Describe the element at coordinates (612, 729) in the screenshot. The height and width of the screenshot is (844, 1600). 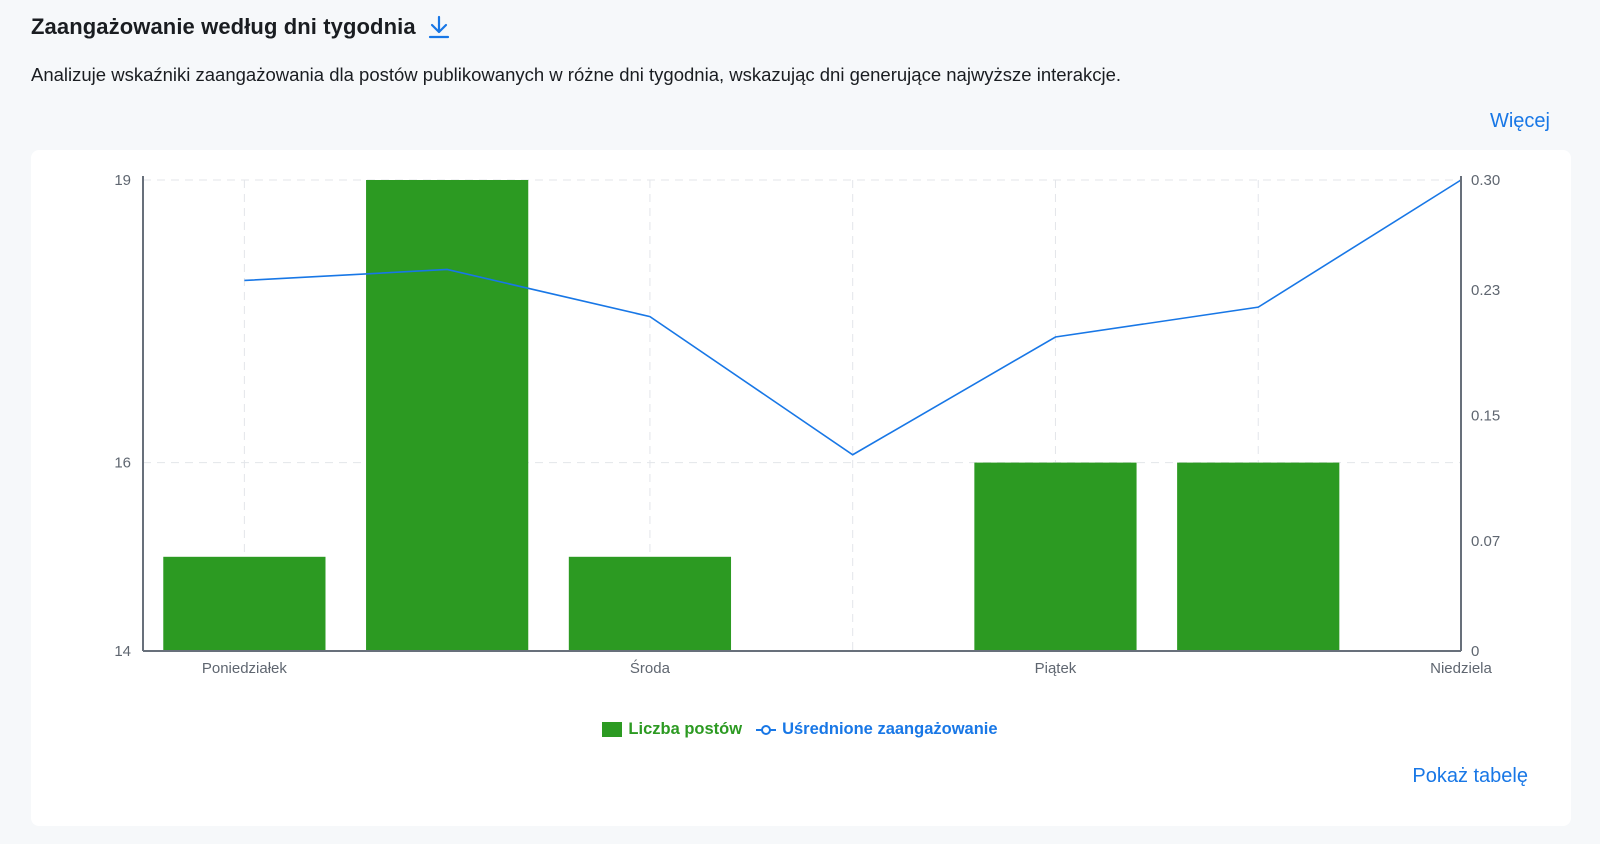
I see `legend-bar-swatch` at that location.